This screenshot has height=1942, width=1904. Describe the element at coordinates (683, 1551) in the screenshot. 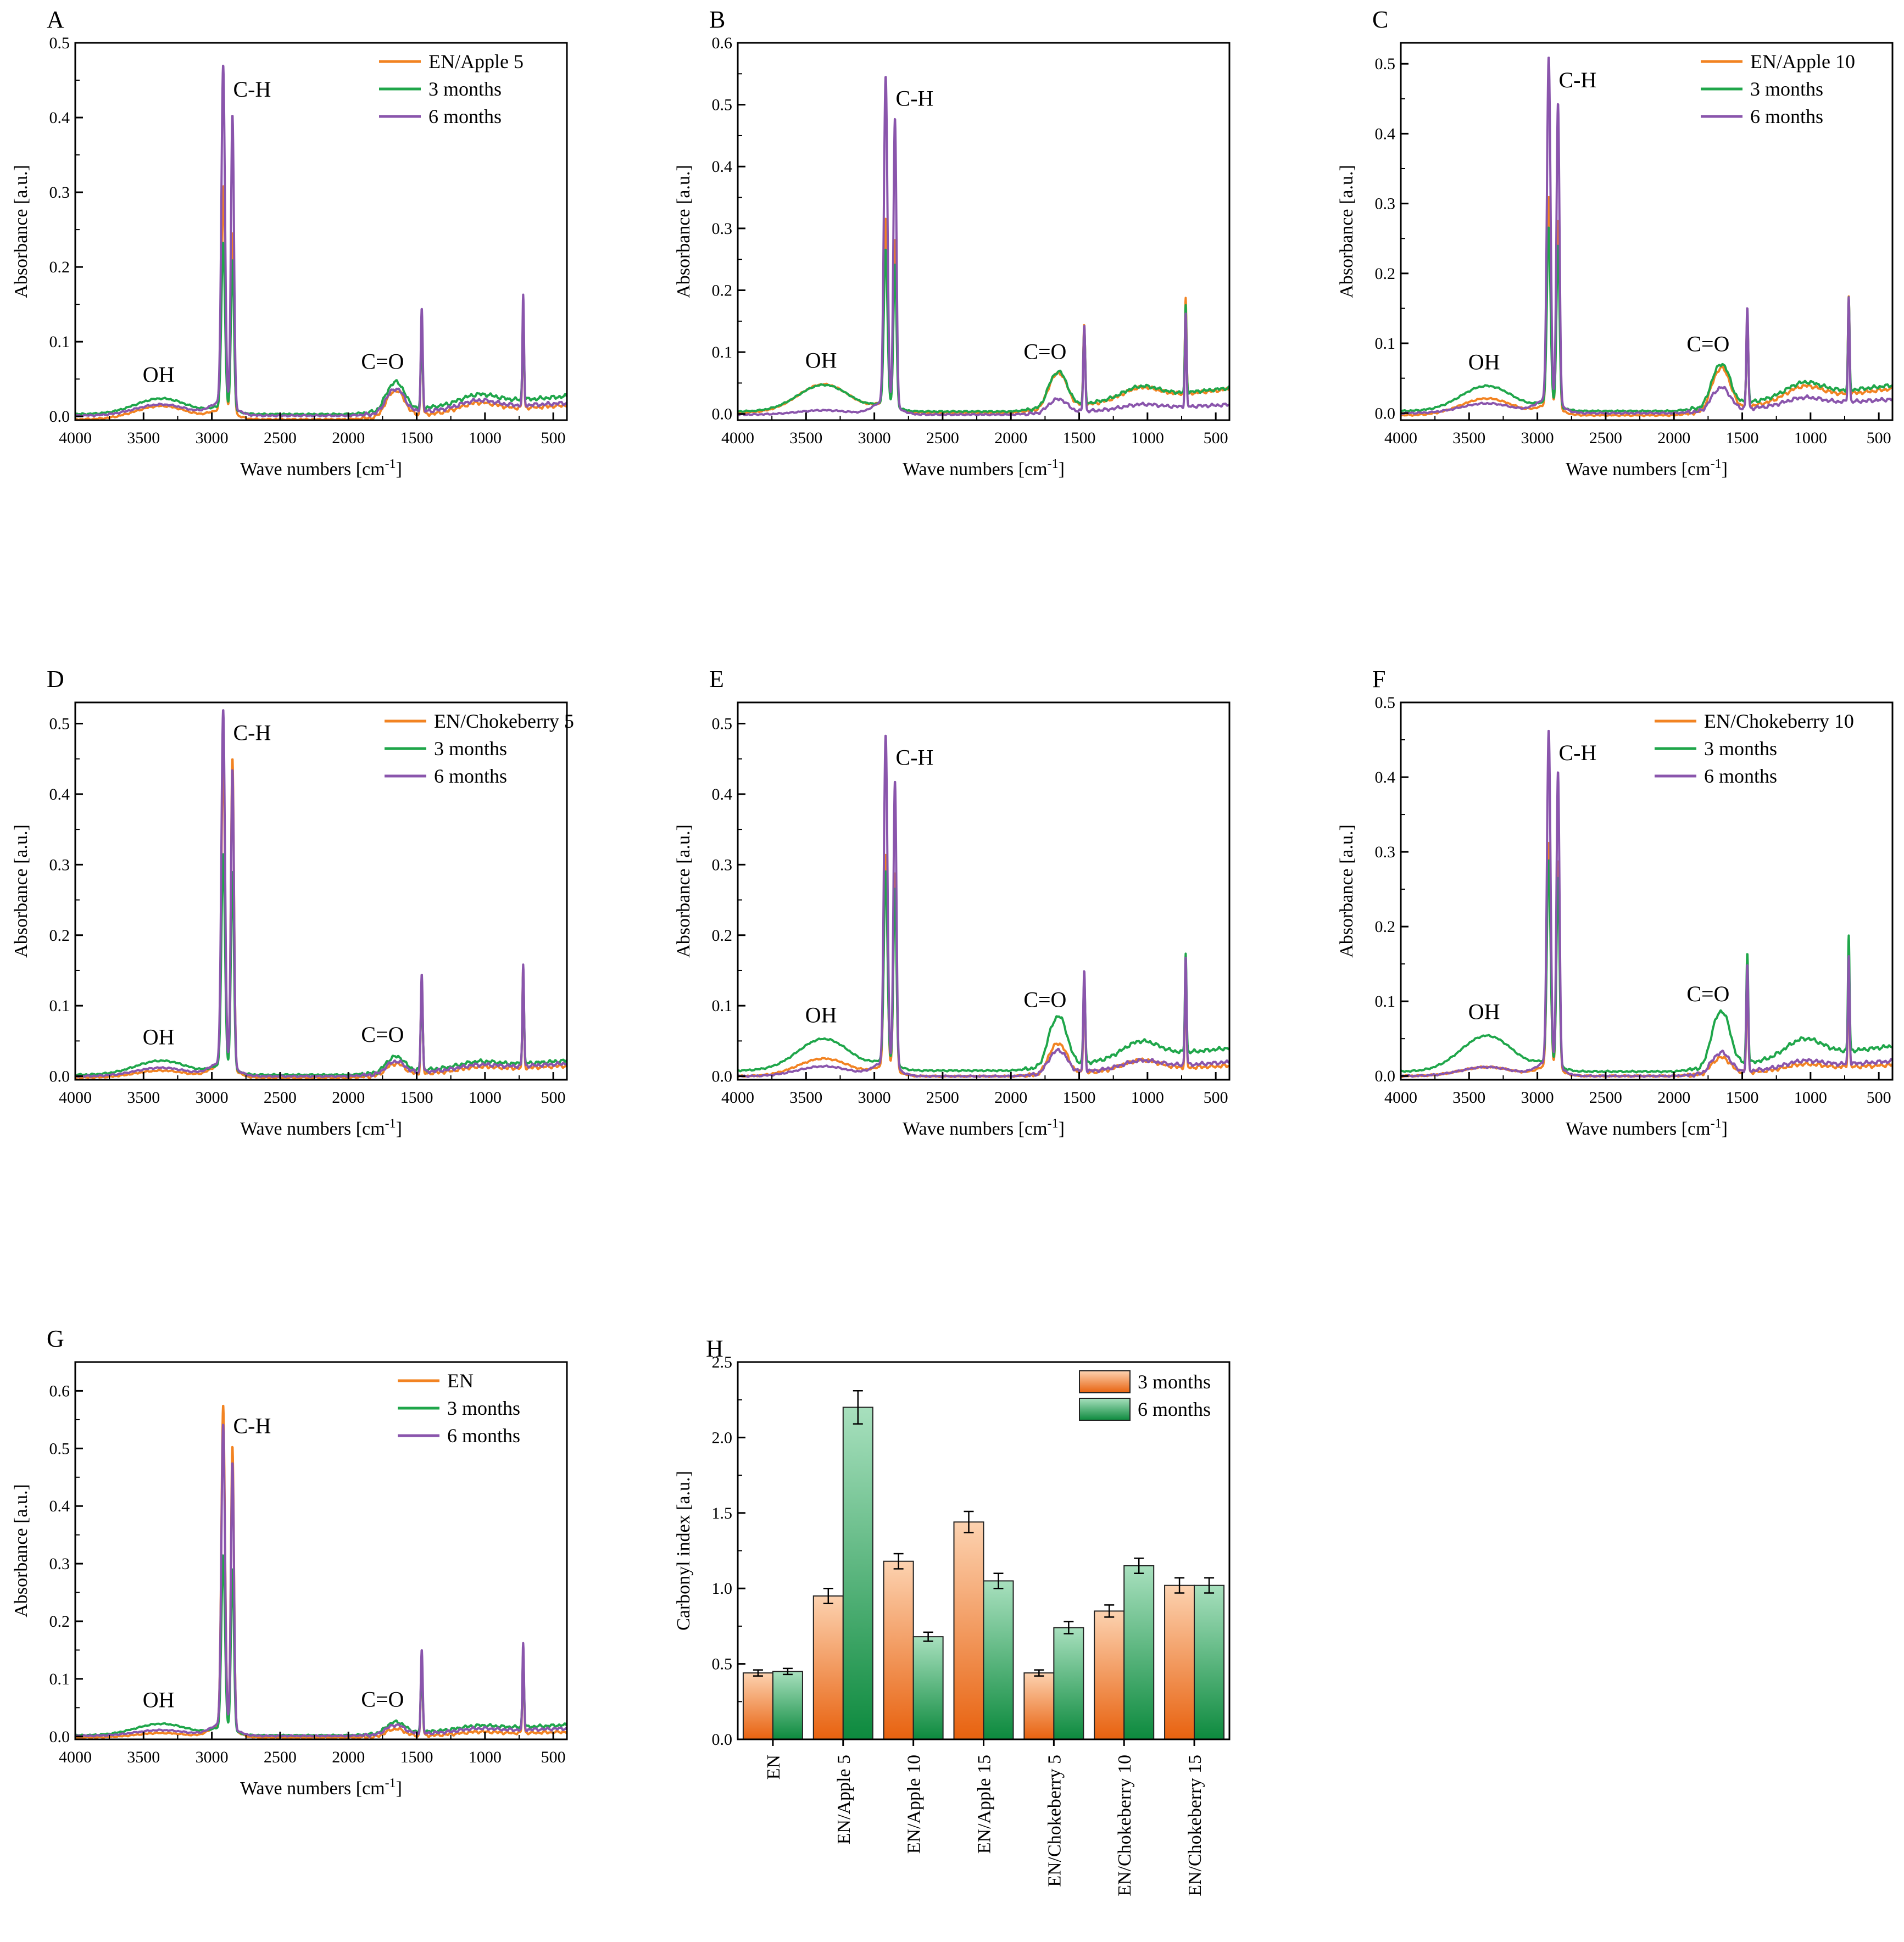

I see `y-axis-label: Carbonyl index [a.u.]` at that location.